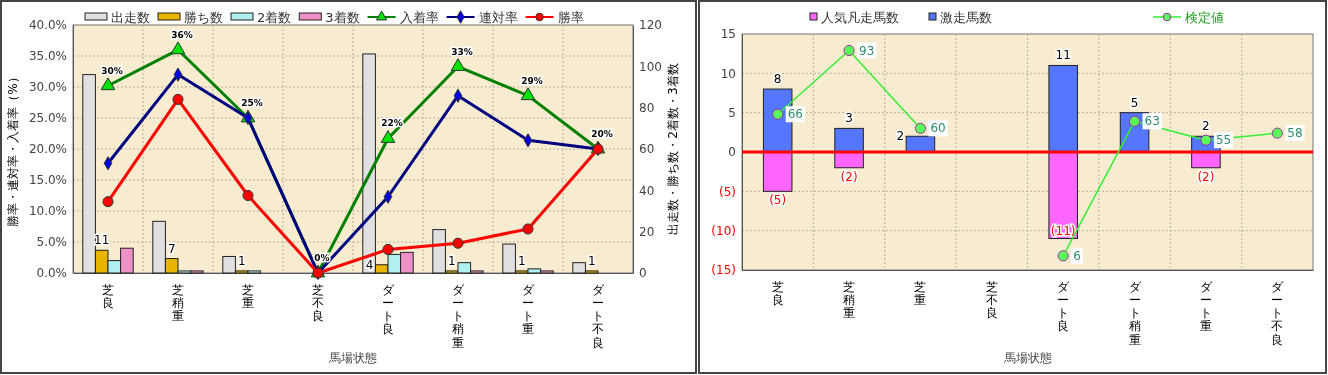  What do you see at coordinates (966, 17) in the screenshot?
I see `legend-label: 激走馬数` at bounding box center [966, 17].